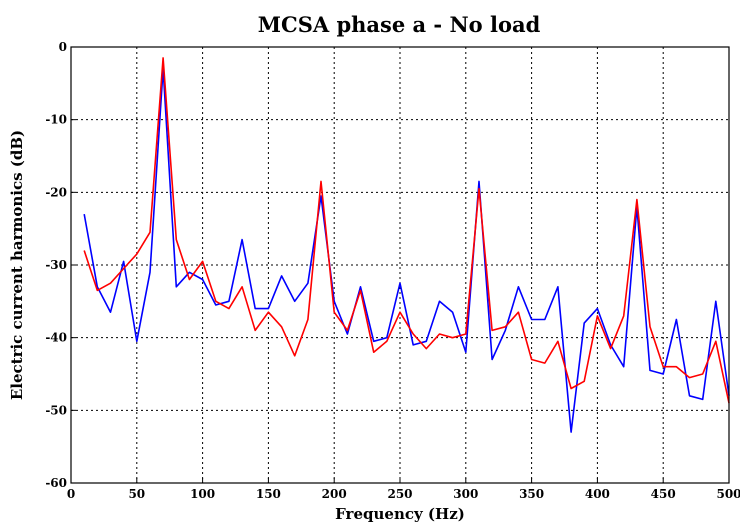  What do you see at coordinates (56, 120) in the screenshot?
I see `y-tick-label: -10` at bounding box center [56, 120].